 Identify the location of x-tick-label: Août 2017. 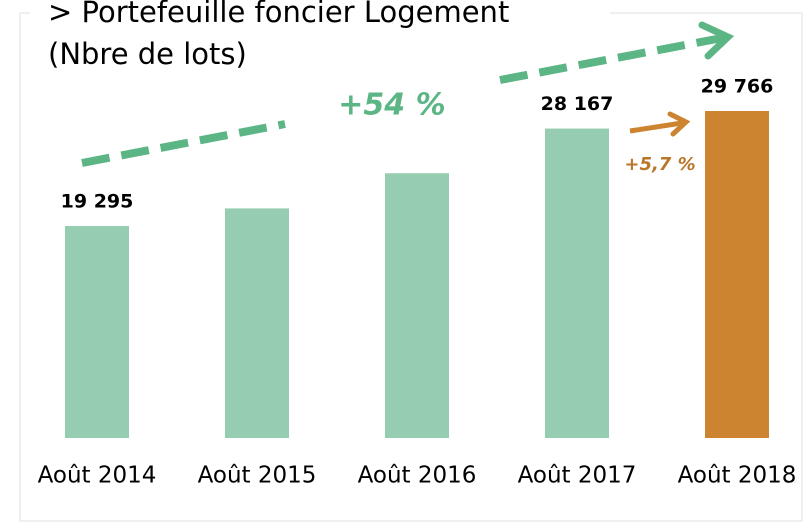
(577, 476).